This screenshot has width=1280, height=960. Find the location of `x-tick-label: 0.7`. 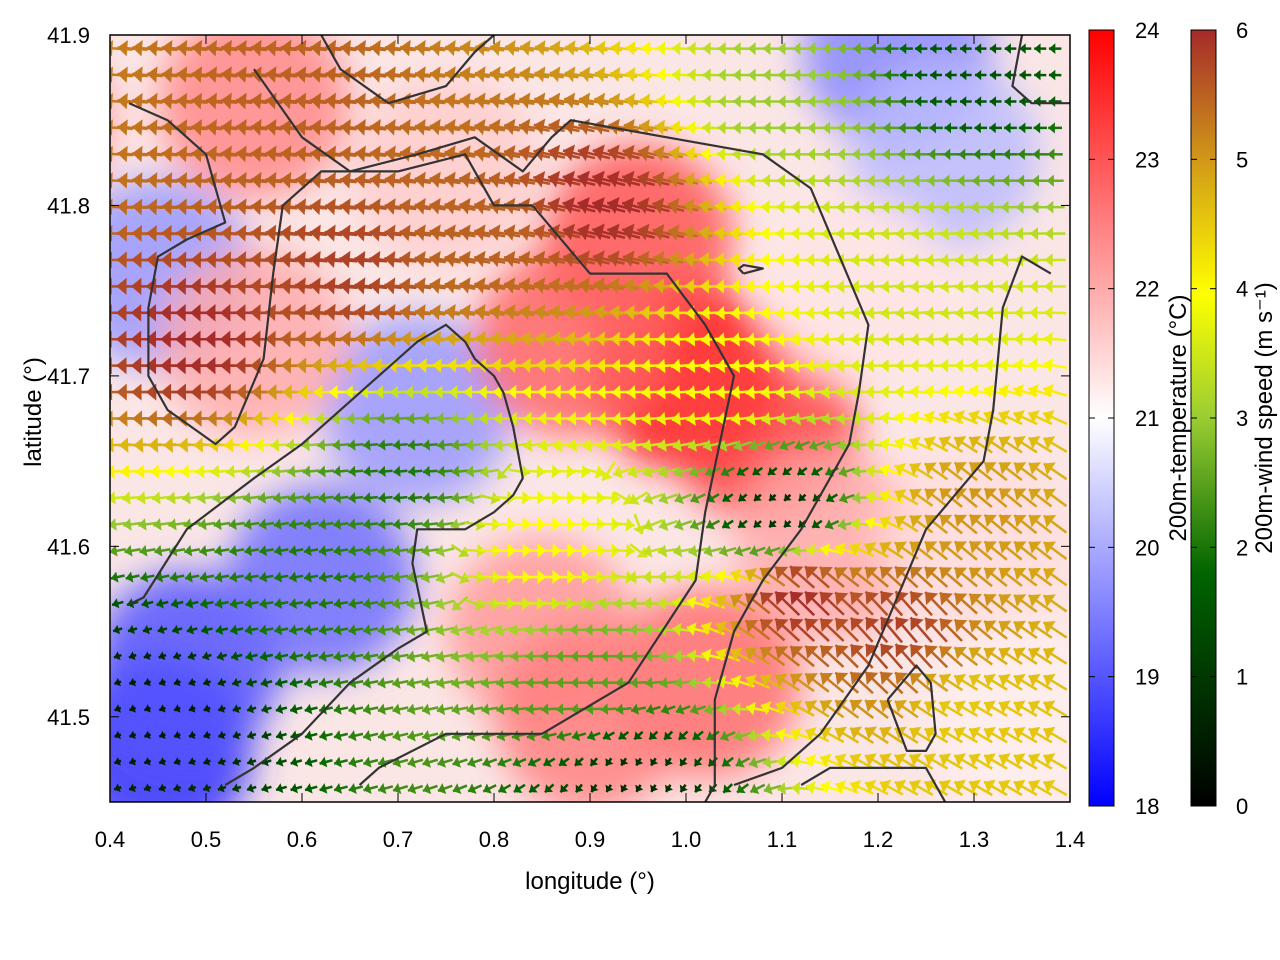

x-tick-label: 0.7 is located at coordinates (398, 839).